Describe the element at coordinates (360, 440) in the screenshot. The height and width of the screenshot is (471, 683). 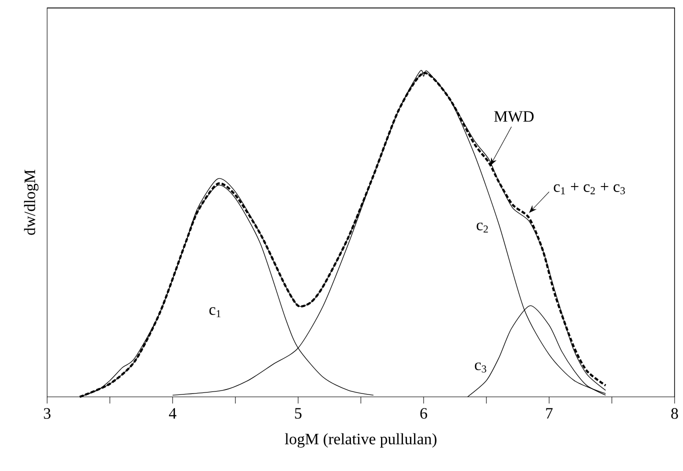
I see `x-axis-title: logM (relative pullulan)` at that location.